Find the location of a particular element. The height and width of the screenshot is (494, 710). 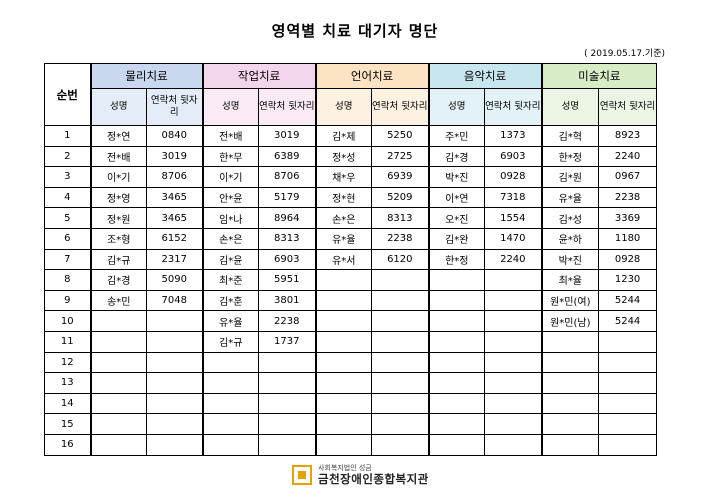

contact-cell: 6389 is located at coordinates (287, 156).